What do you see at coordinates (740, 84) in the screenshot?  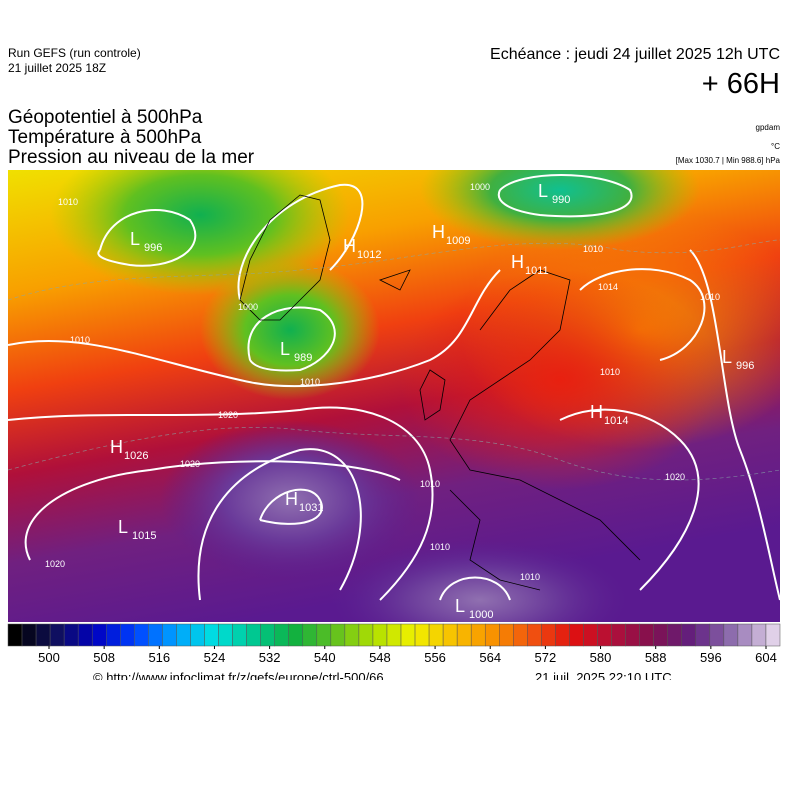 I see `lead-time: + 66H` at bounding box center [740, 84].